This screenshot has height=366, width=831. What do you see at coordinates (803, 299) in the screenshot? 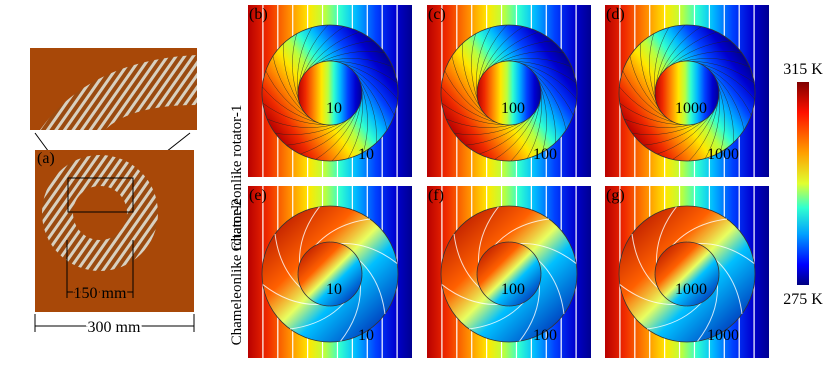
I see `colorbar-min: 275 K` at bounding box center [803, 299].